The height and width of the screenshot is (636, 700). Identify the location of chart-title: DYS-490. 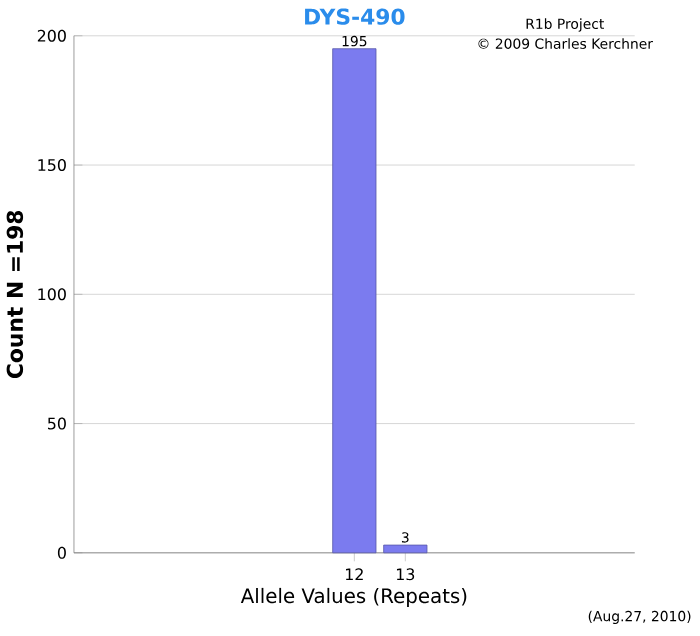
(355, 16).